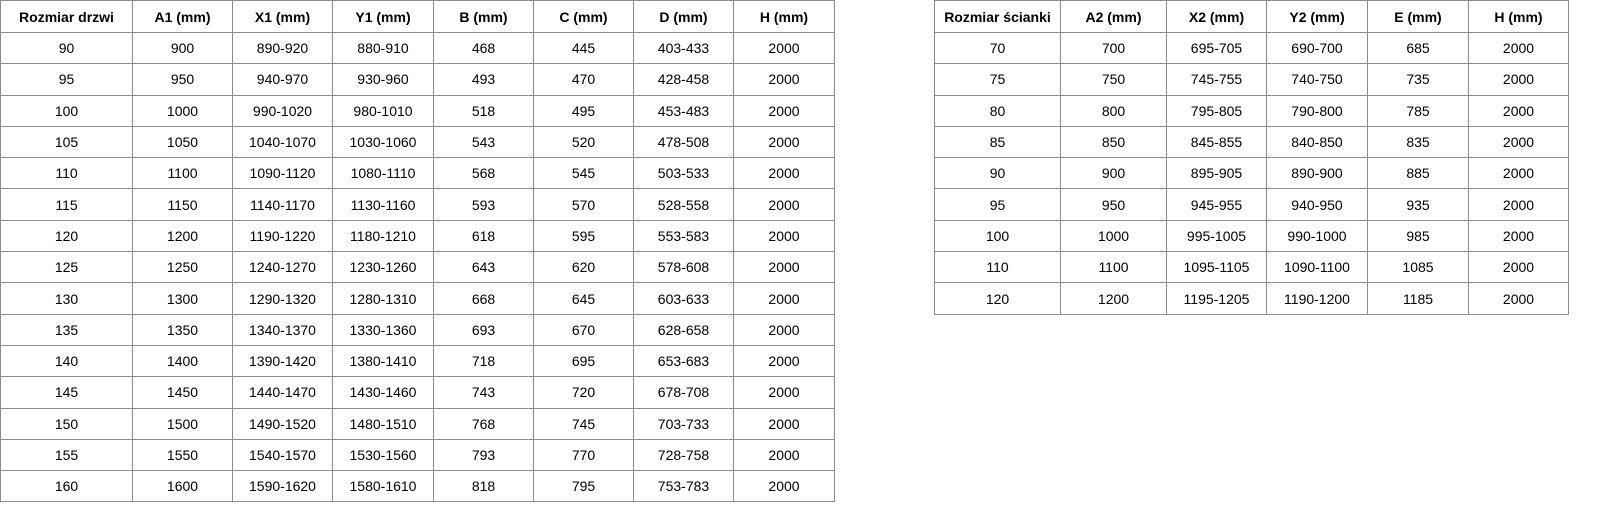 This screenshot has height=514, width=1600. Describe the element at coordinates (282, 423) in the screenshot. I see `table-cell: 1490-1520` at that location.